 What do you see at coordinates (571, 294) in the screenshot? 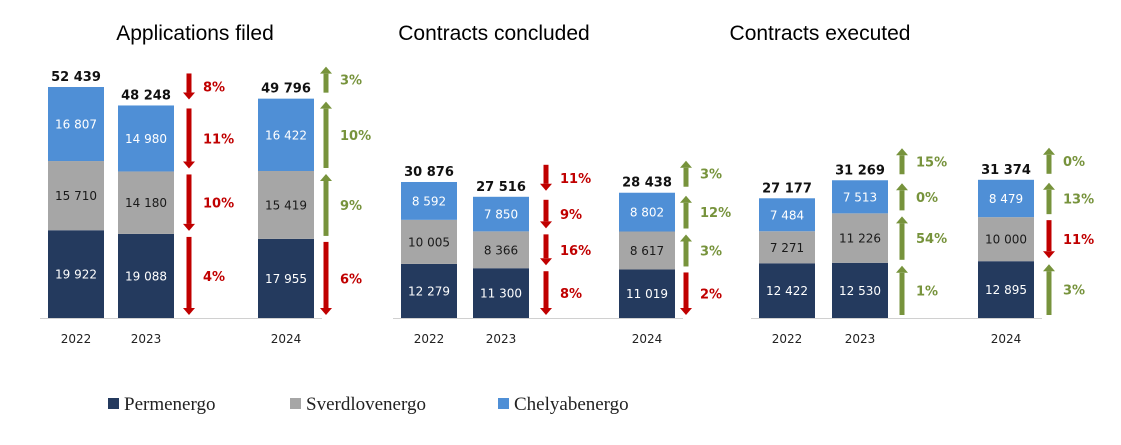
I see `change-pct-contracts-concluded-2023-permenergo: 8%` at bounding box center [571, 294].